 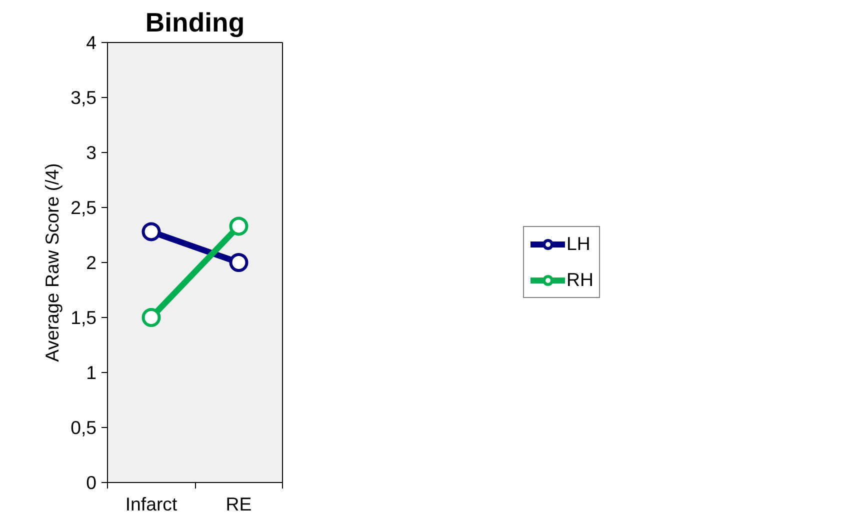 What do you see at coordinates (83, 317) in the screenshot?
I see `y-tick-label: 1,5` at bounding box center [83, 317].